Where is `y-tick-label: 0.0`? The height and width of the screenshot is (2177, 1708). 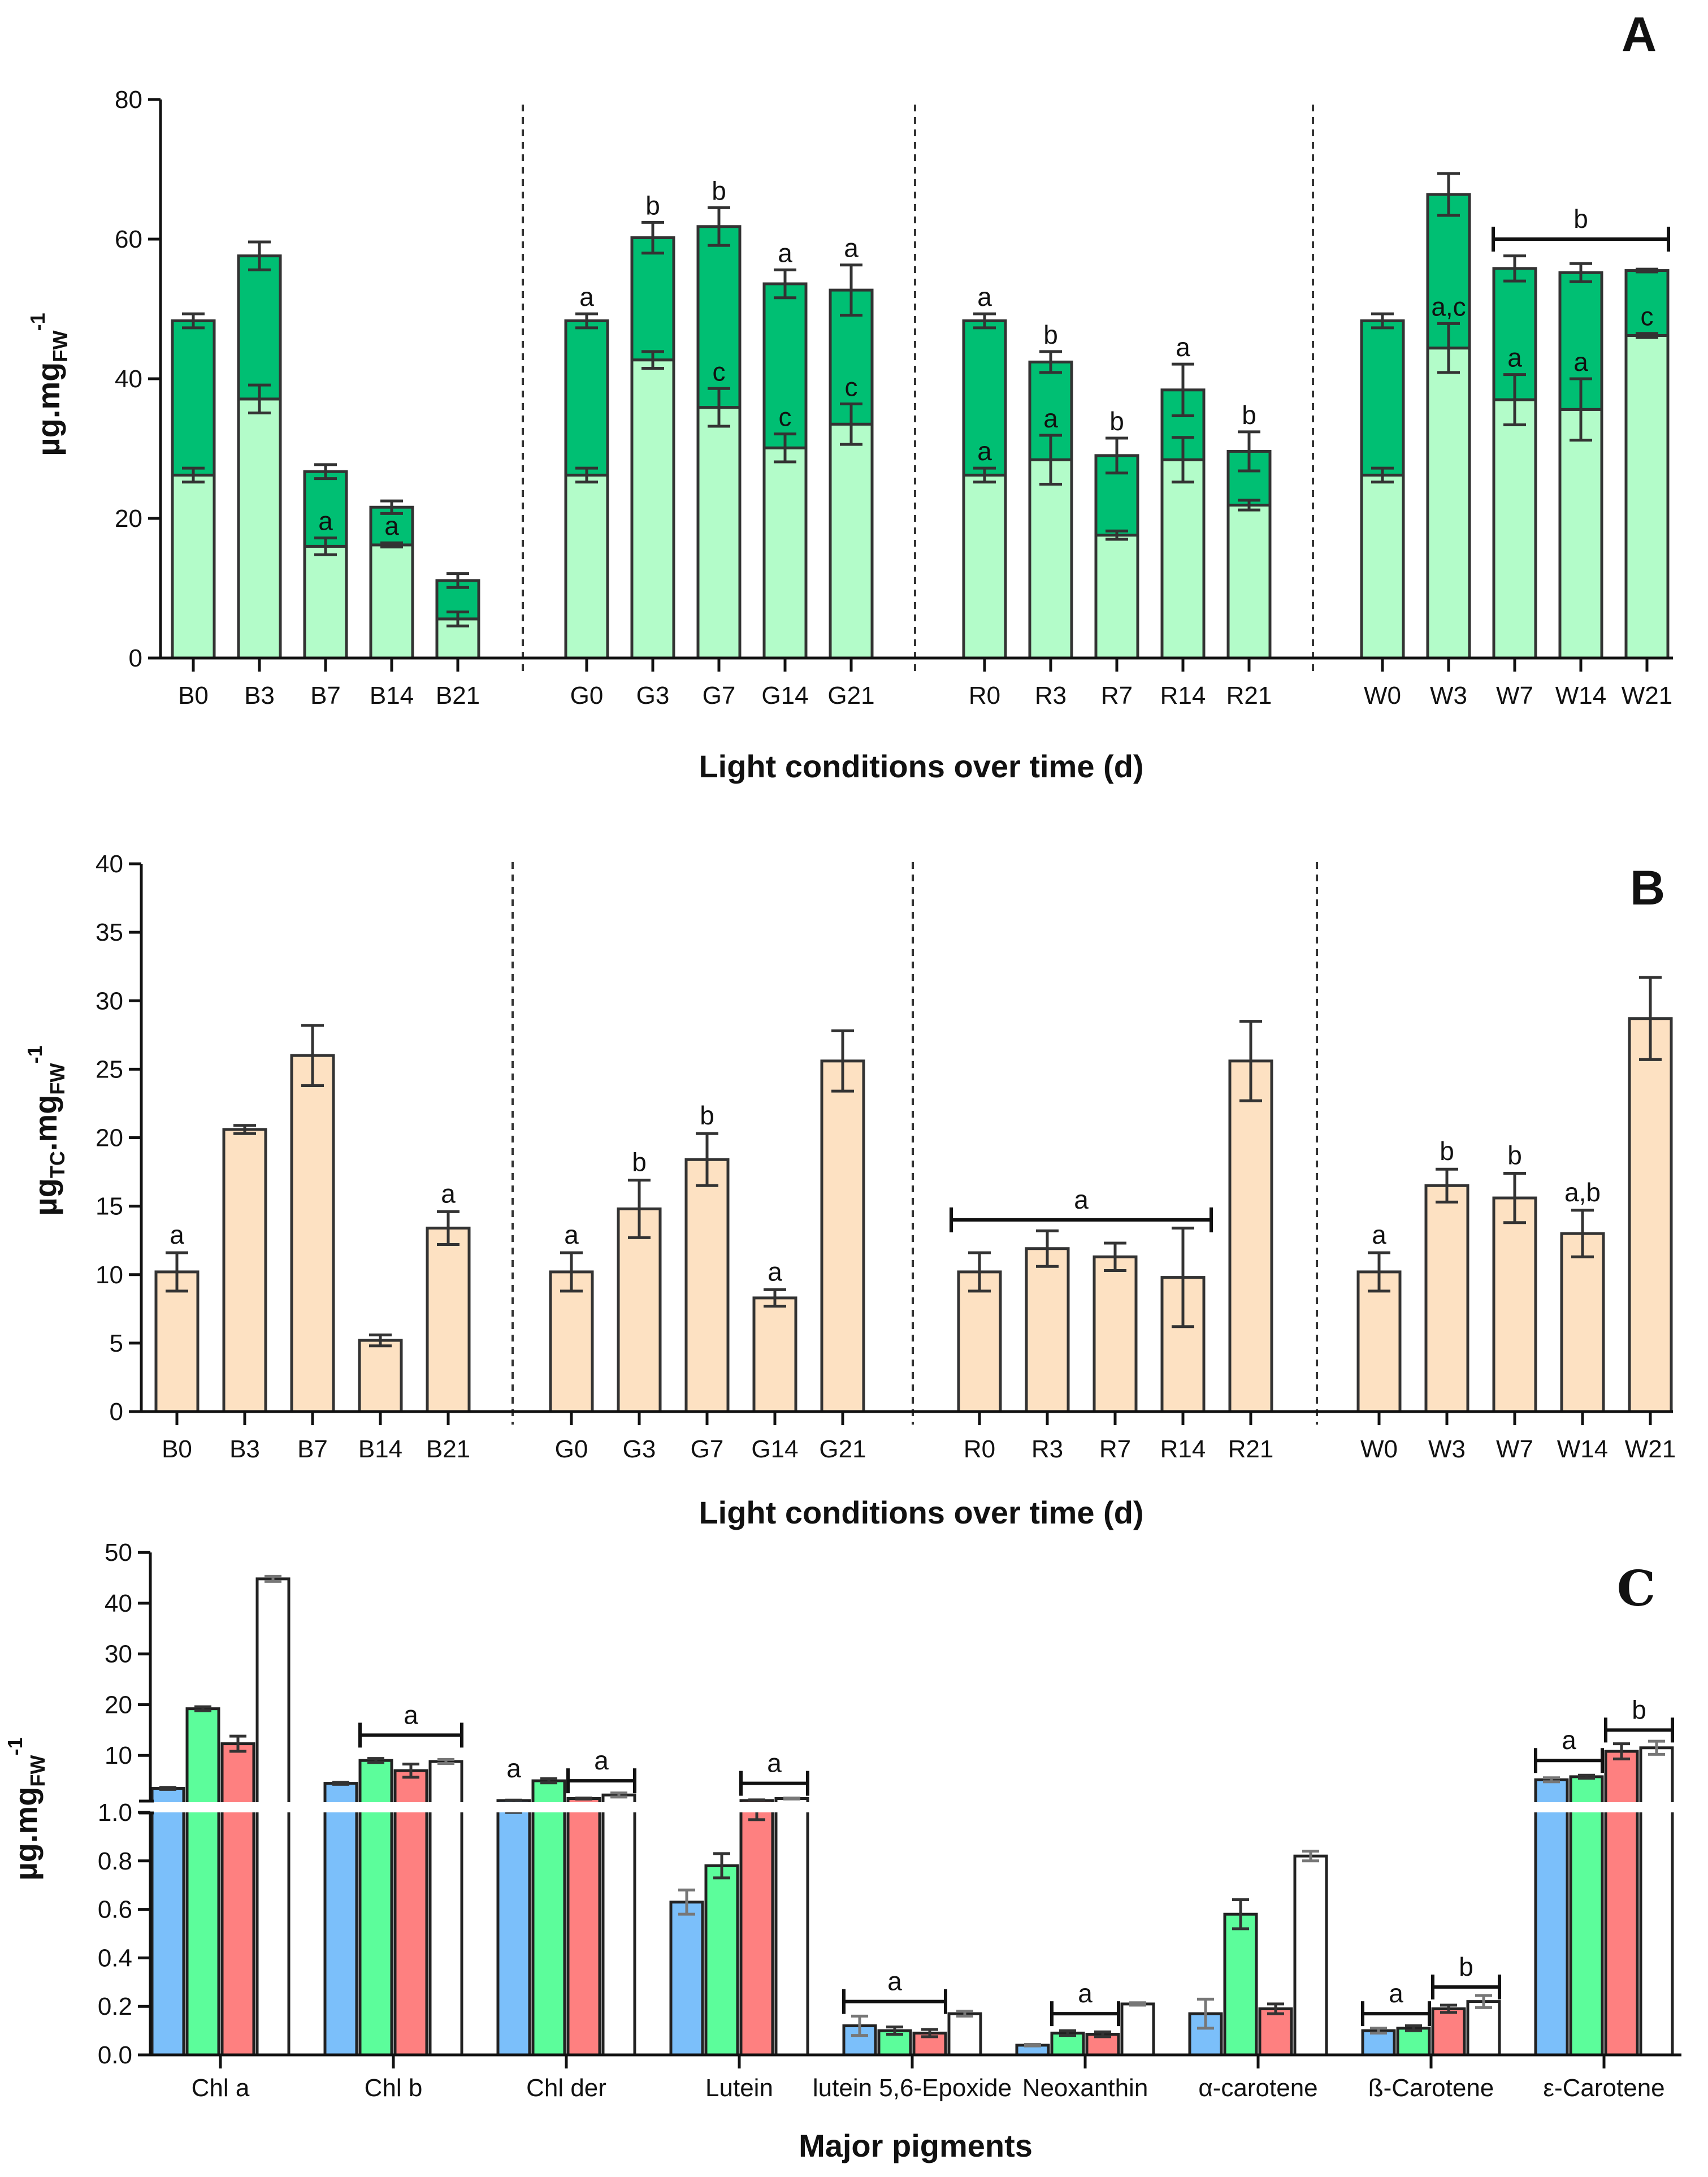
y-tick-label: 0.0 is located at coordinates (115, 2055).